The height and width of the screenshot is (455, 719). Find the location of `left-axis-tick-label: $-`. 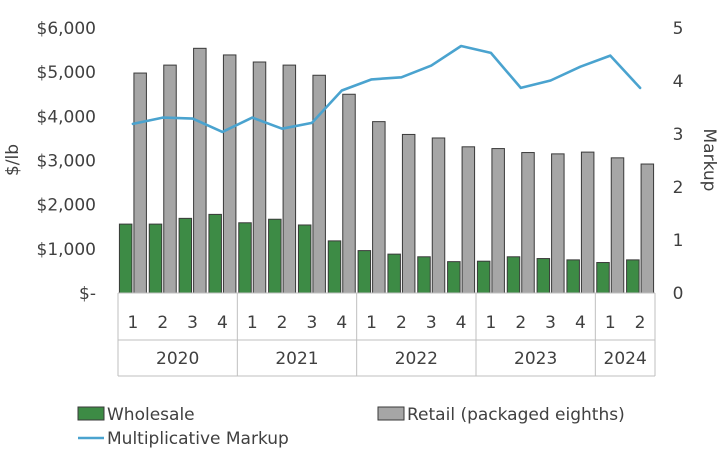

left-axis-tick-label: $- is located at coordinates (87, 294).